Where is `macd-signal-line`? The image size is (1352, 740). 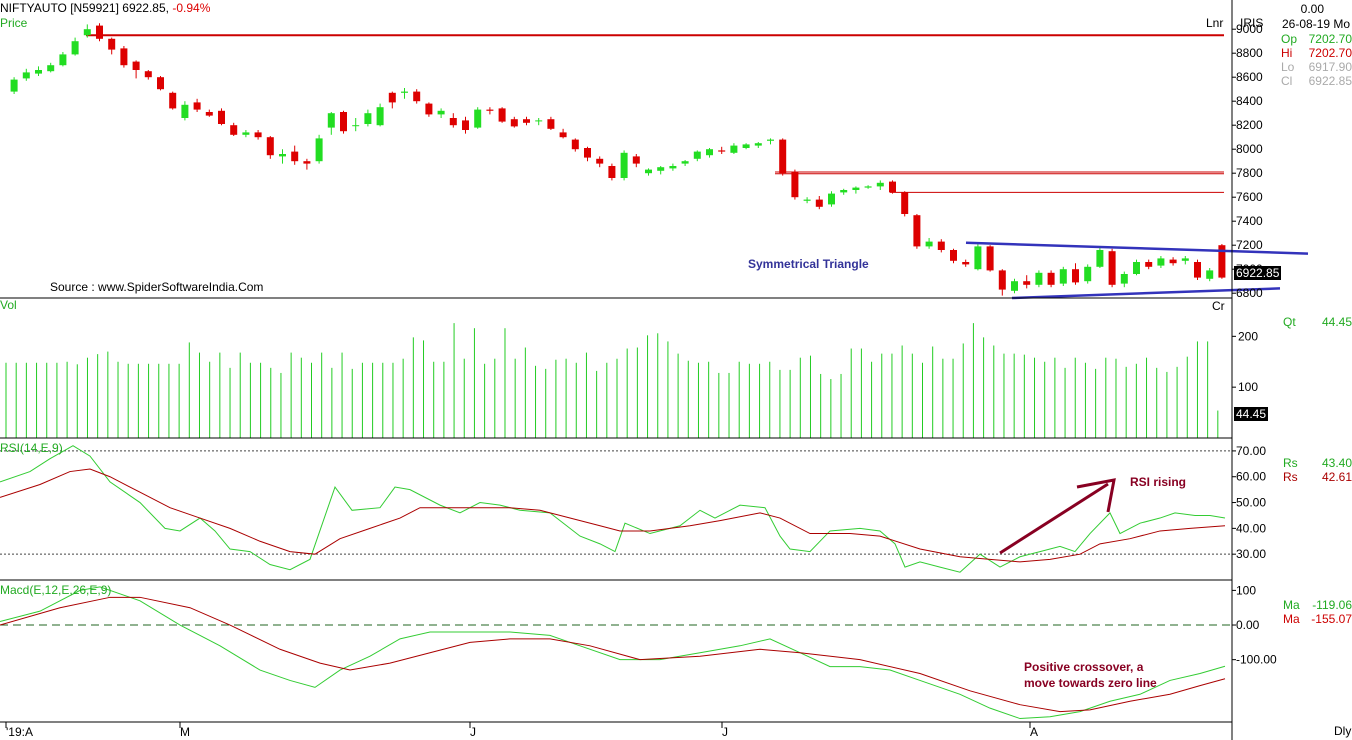 macd-signal-line is located at coordinates (613, 654).